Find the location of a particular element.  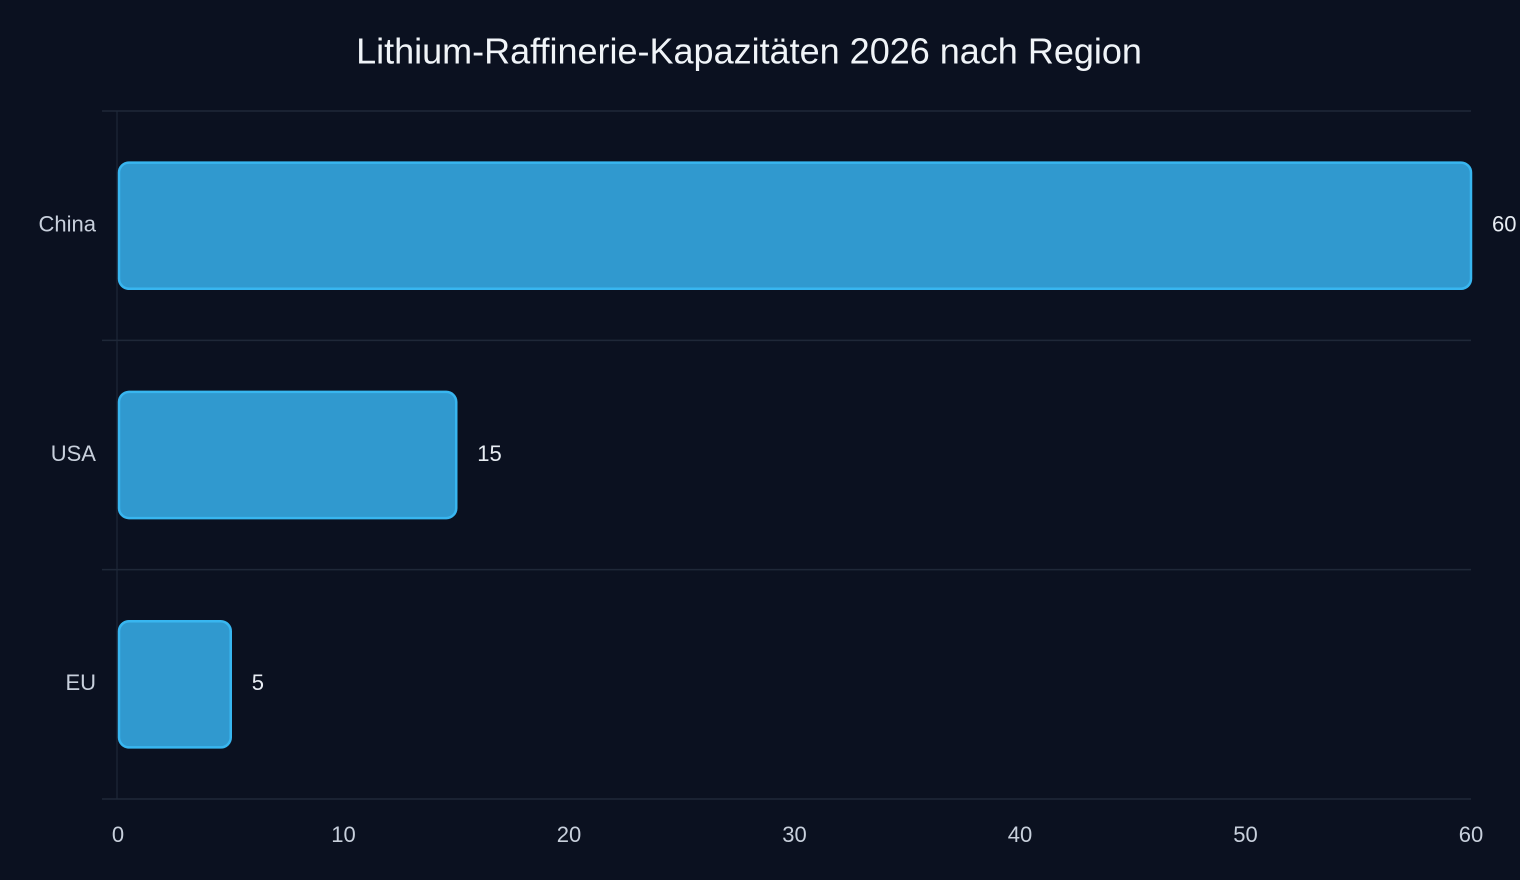

x-tick-label: 40 is located at coordinates (1020, 834).